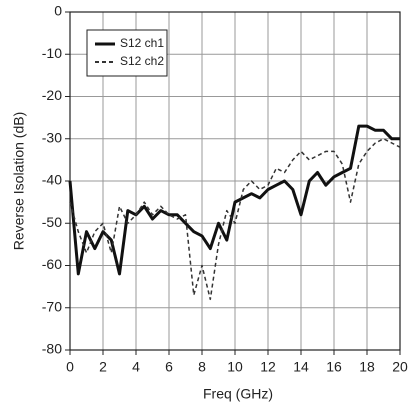 The image size is (409, 410). What do you see at coordinates (301, 367) in the screenshot?
I see `x-tick-label: 14` at bounding box center [301, 367].